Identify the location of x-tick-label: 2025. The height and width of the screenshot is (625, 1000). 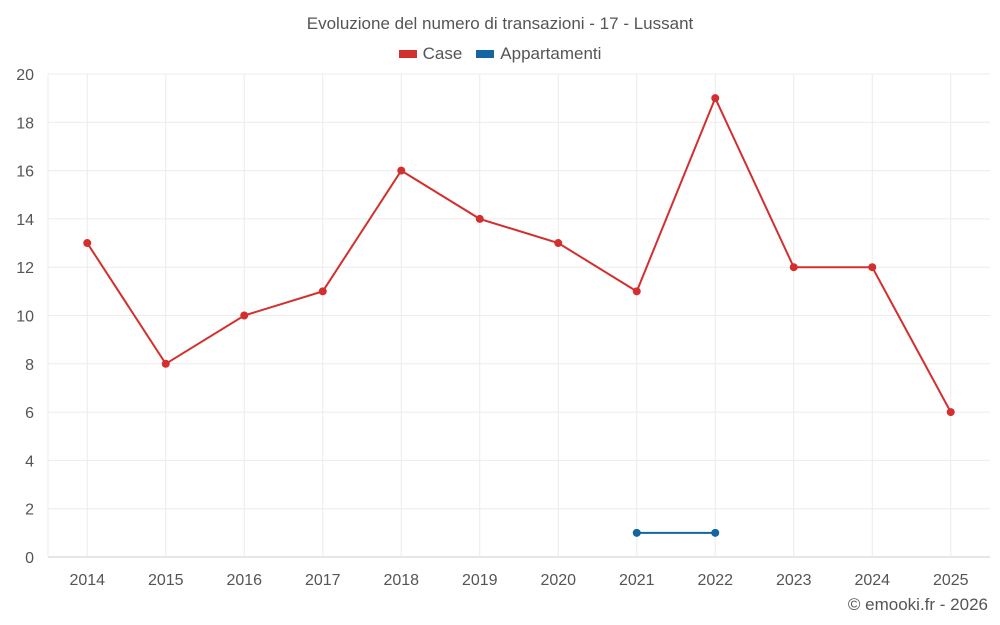
(951, 580).